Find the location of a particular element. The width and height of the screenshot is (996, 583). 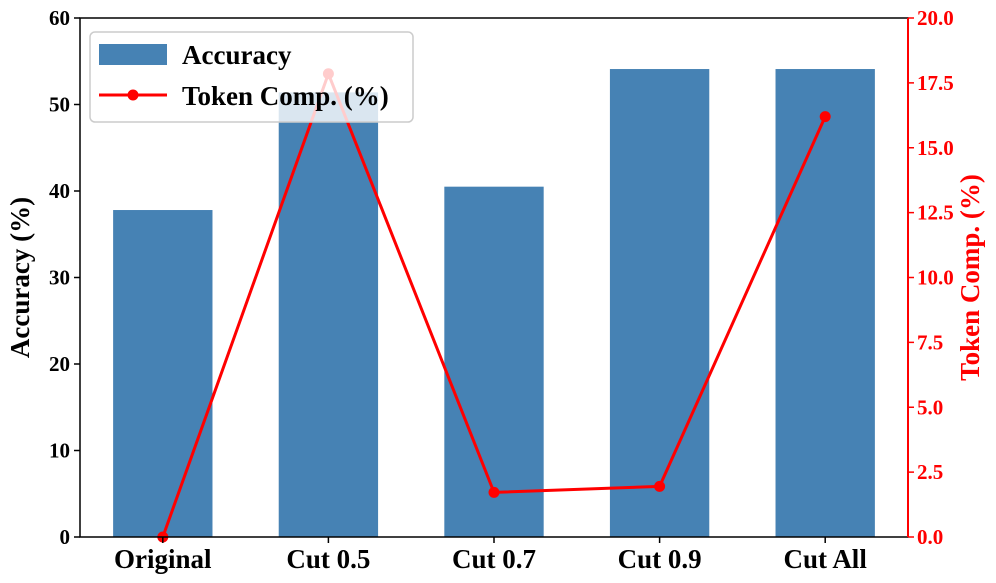

x-tick-label: Cut All is located at coordinates (826, 559).